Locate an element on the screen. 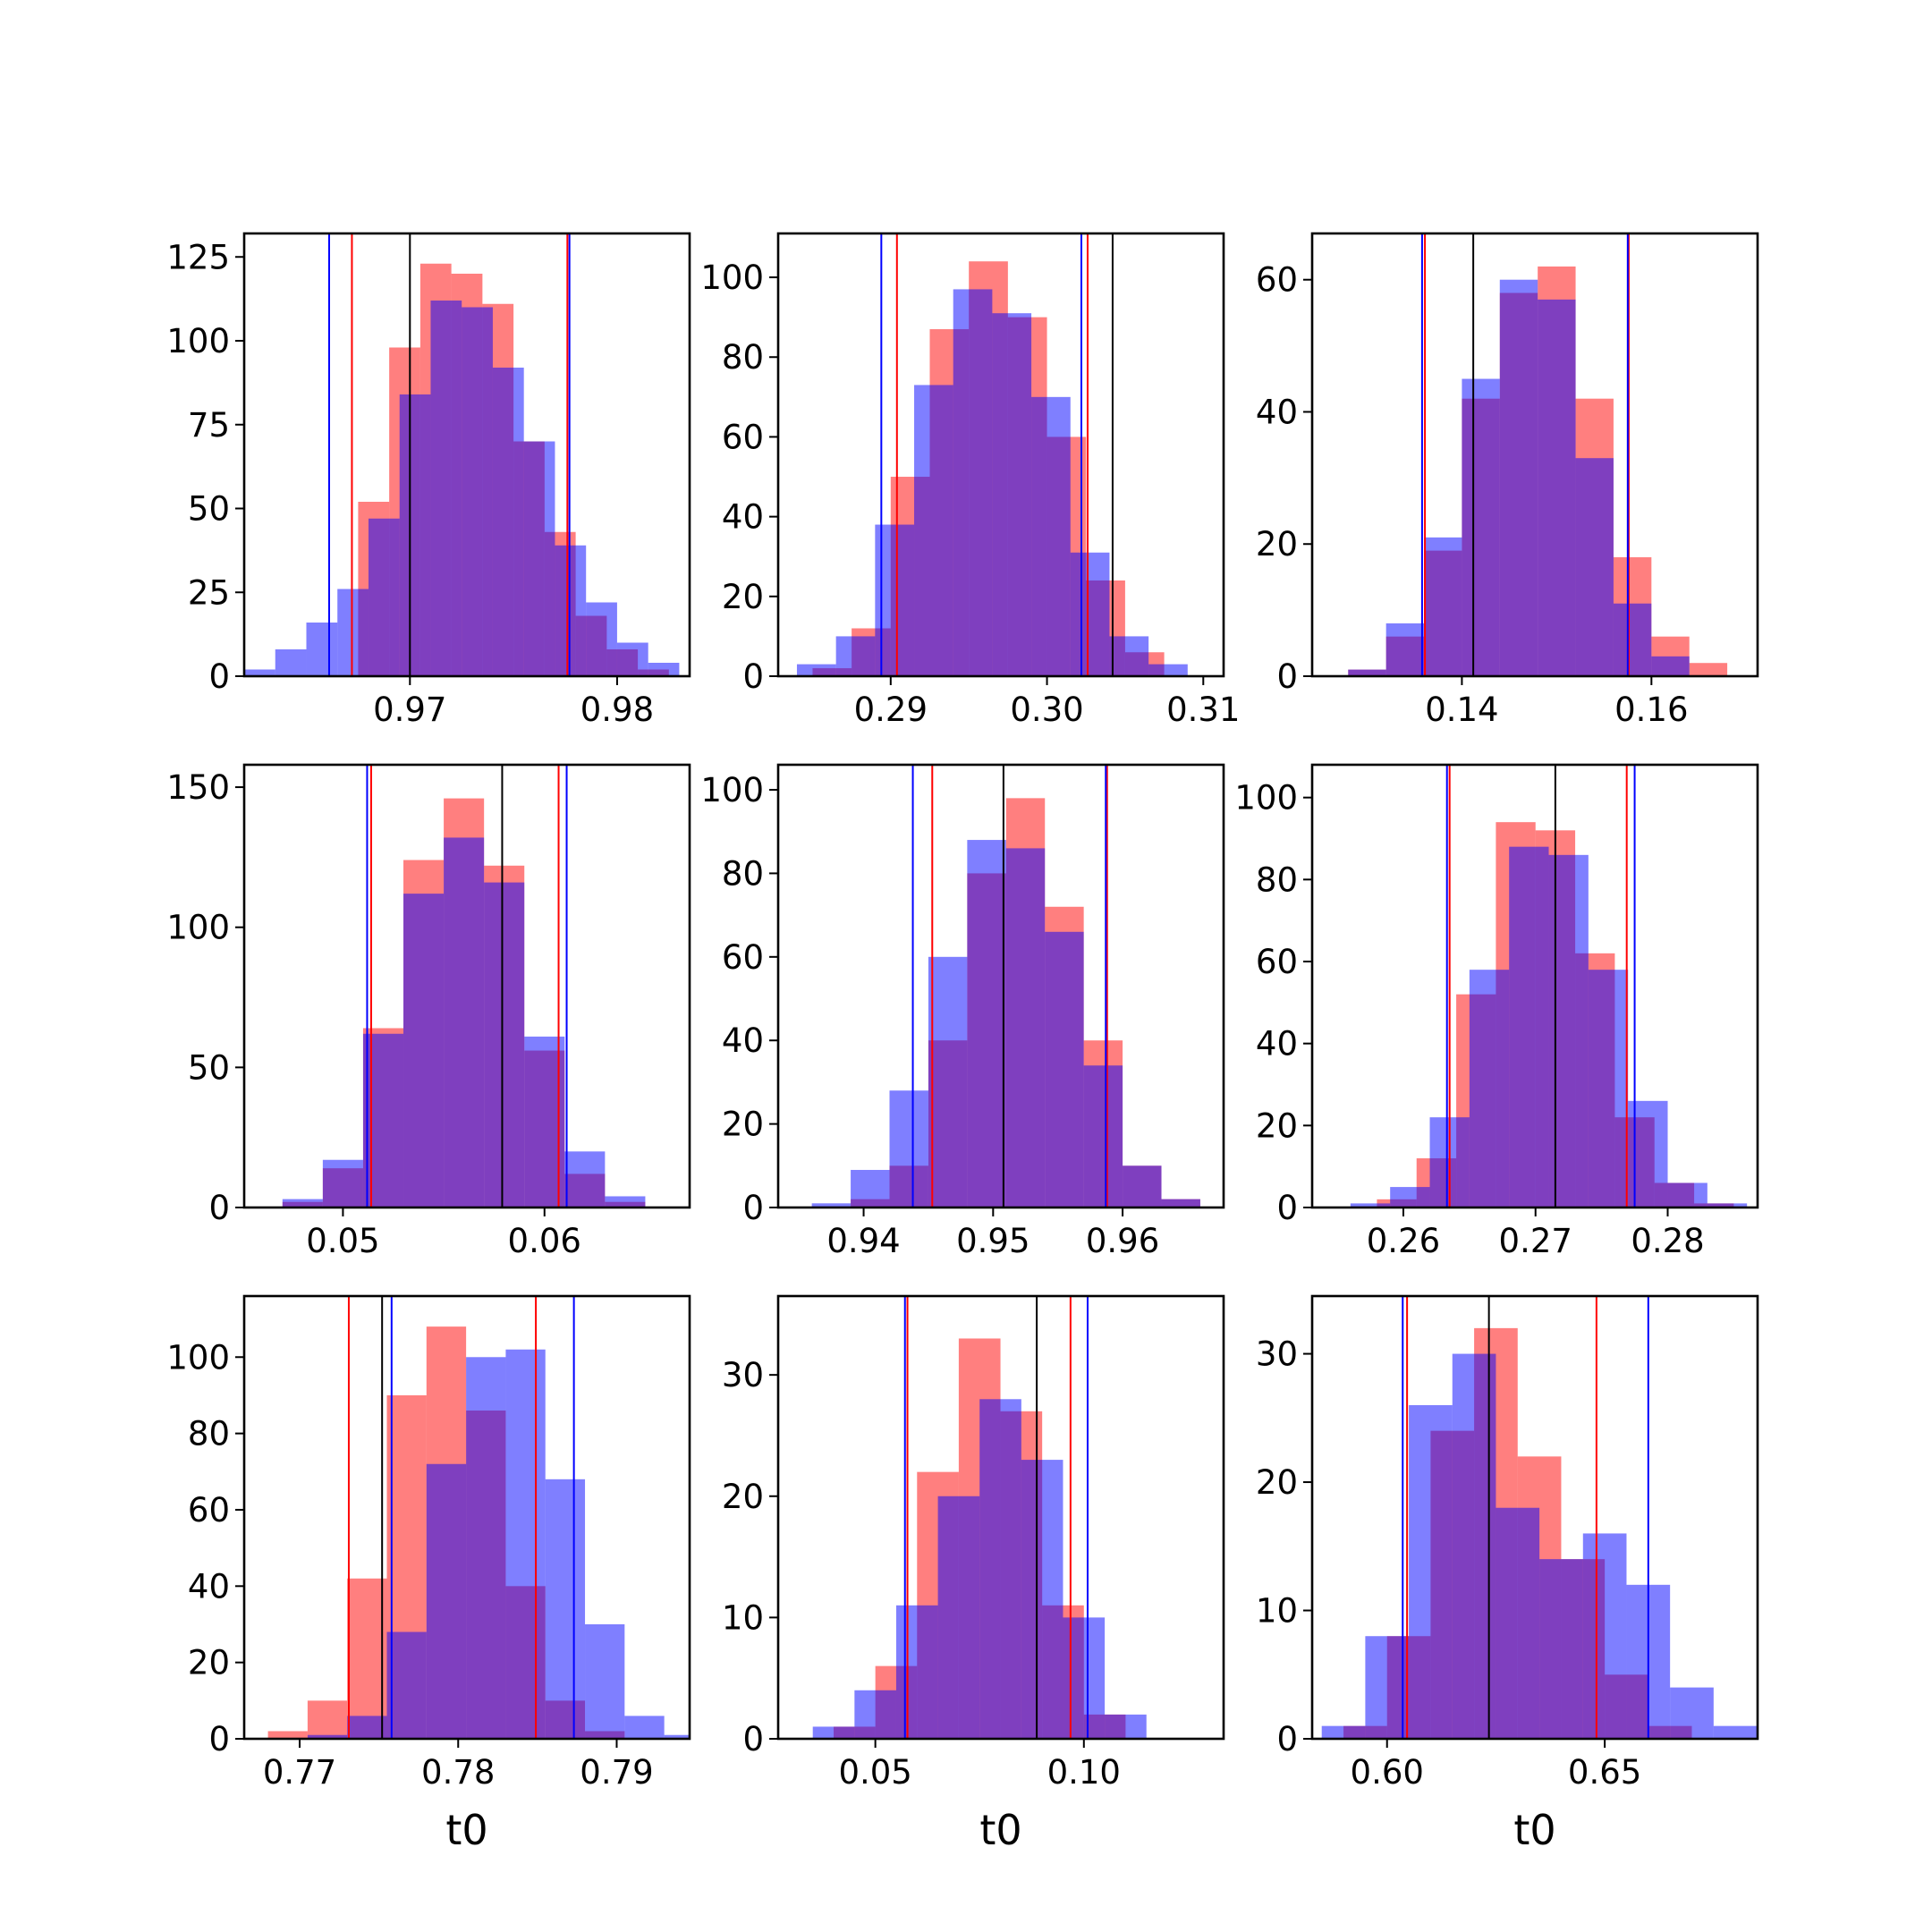 The height and width of the screenshot is (1932, 1932). subplot-3: 0.14 0.16 0 20 40 60 is located at coordinates (1507, 480).